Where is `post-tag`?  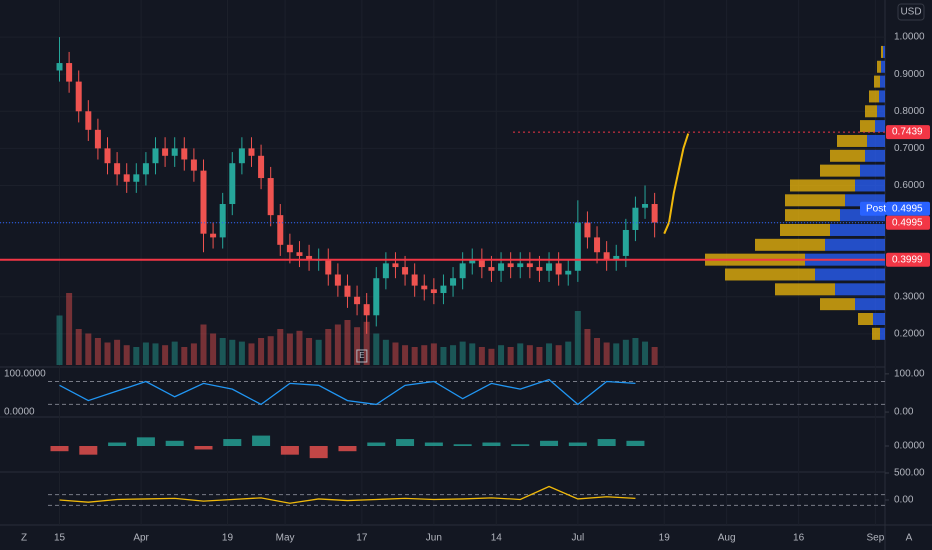
post-tag is located at coordinates (873, 208).